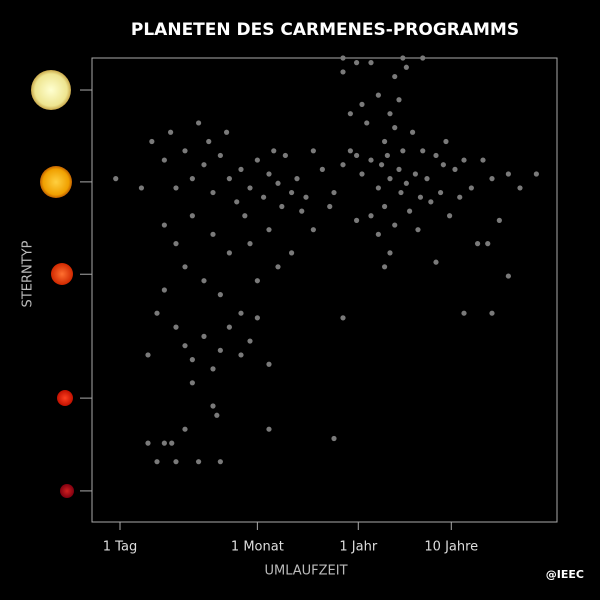  Describe the element at coordinates (565, 574) in the screenshot. I see `credit: @IEEC` at that location.